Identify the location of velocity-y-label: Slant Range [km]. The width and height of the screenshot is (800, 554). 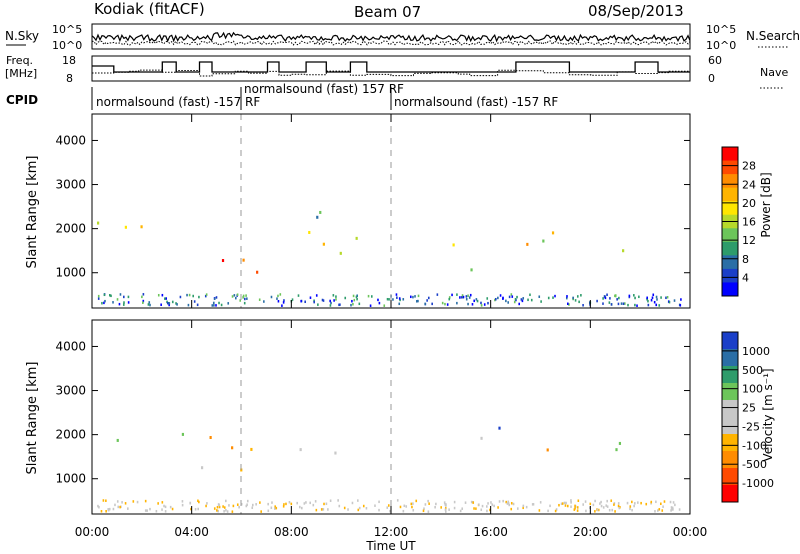
(32, 418).